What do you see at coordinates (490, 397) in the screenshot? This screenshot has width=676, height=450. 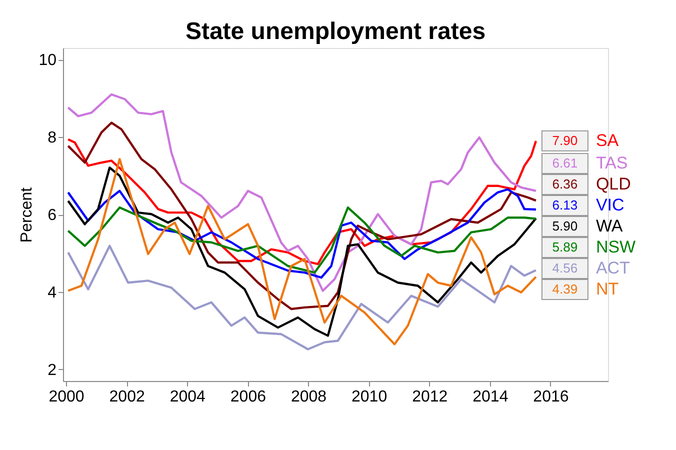 I see `x-tick-label: 2014` at bounding box center [490, 397].